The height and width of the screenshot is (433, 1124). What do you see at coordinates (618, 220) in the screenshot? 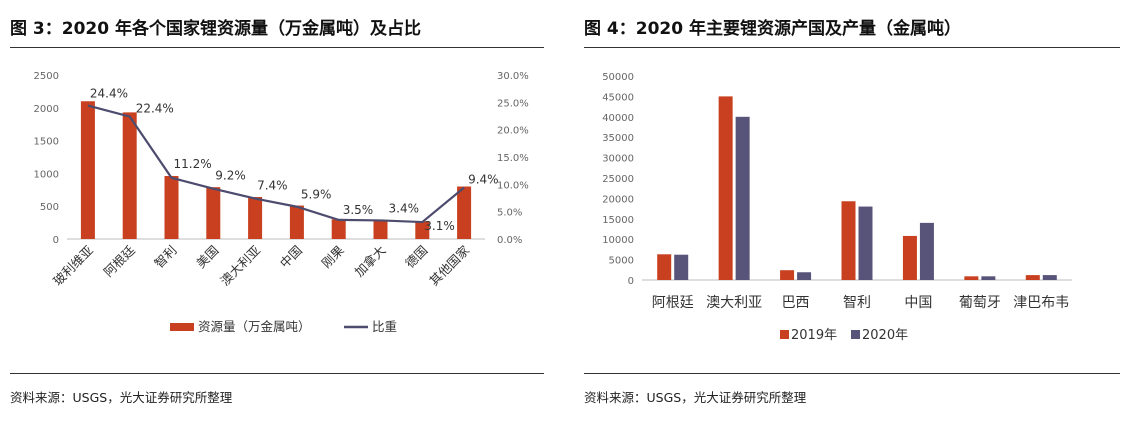
I see `y-tick-label: 15000` at bounding box center [618, 220].